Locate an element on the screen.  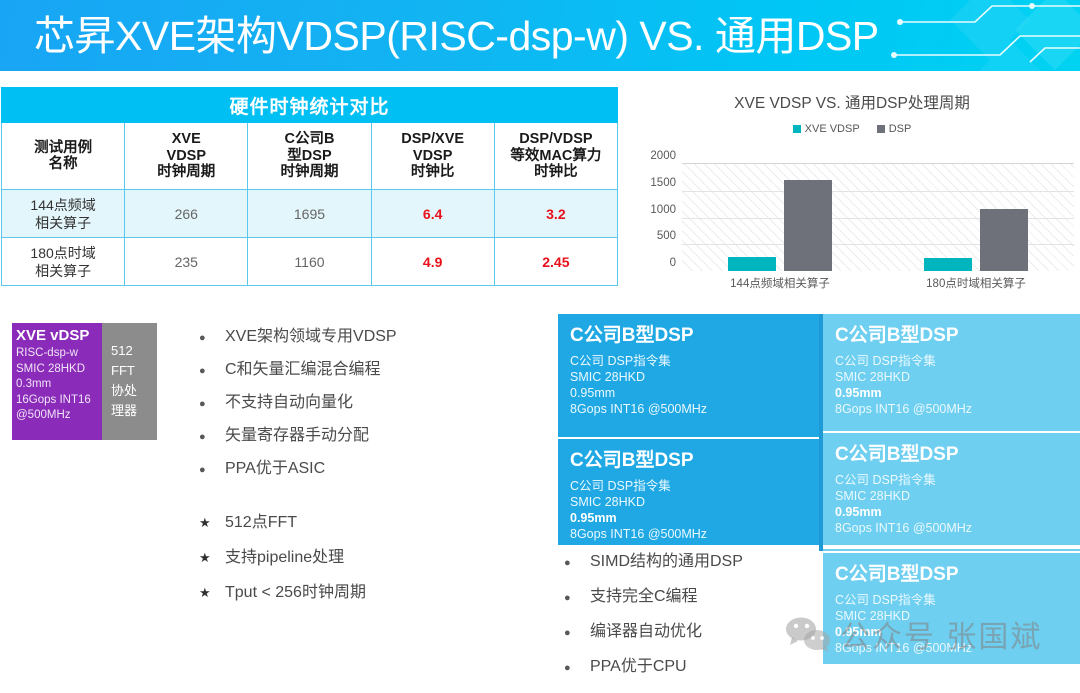
circuit-decoration-icon is located at coordinates (985, 35).